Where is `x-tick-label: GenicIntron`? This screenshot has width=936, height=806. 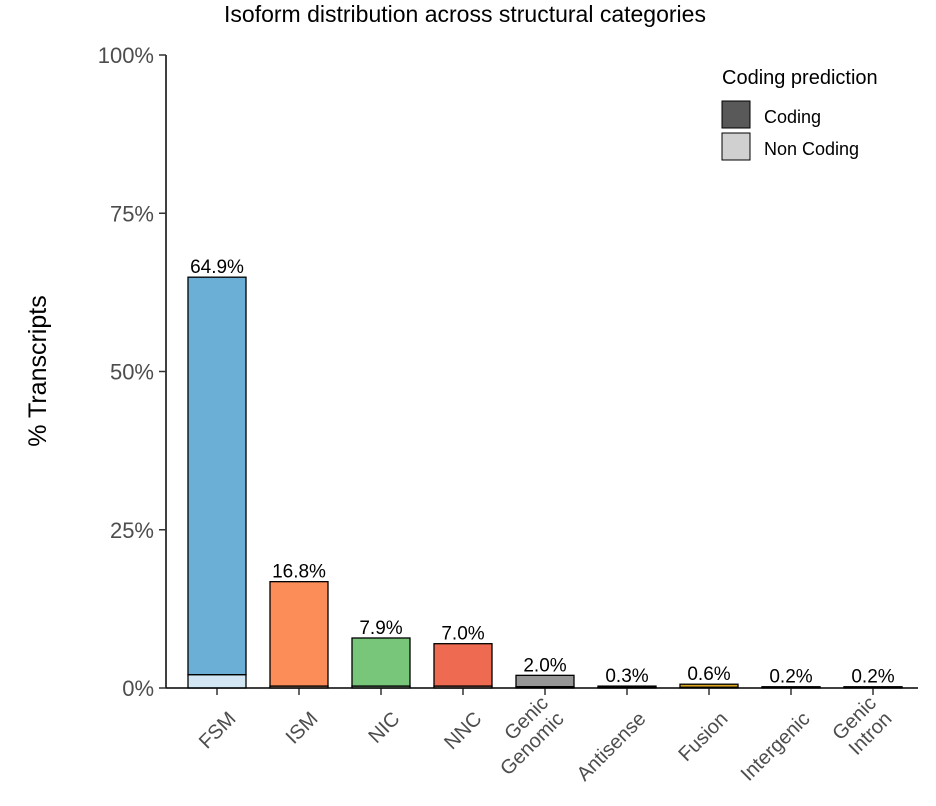 x-tick-label: GenicIntron is located at coordinates (862, 726).